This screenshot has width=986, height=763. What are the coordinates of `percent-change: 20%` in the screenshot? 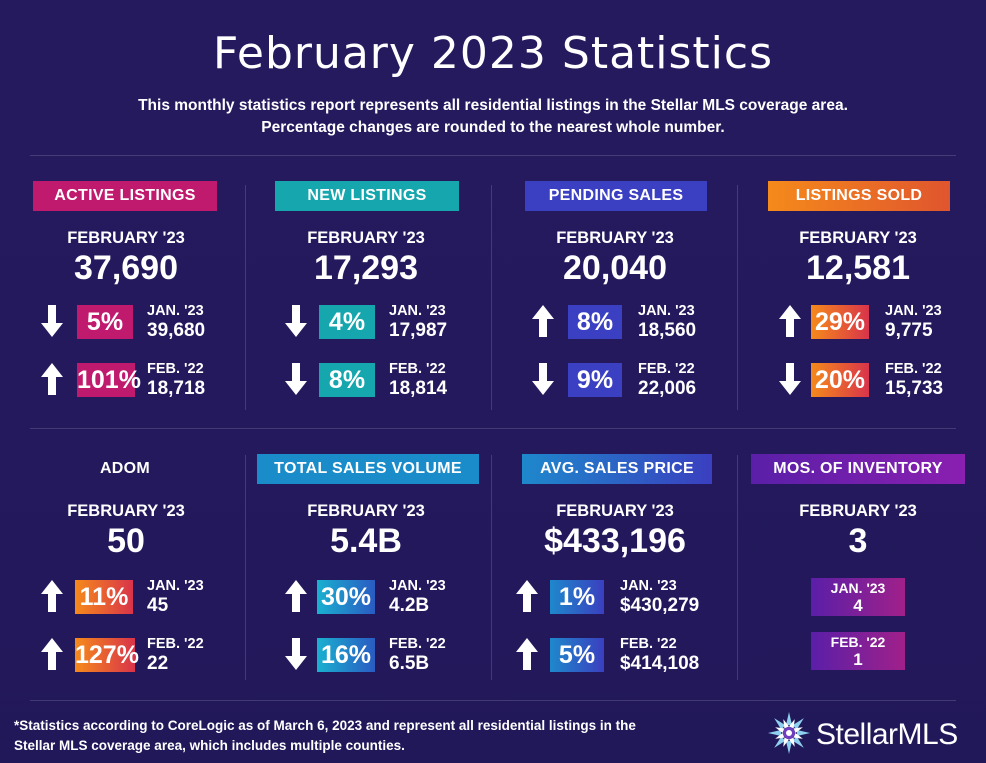 It's located at (840, 380).